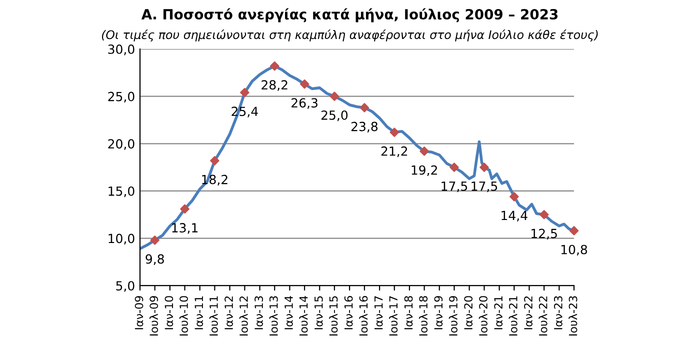 The width and height of the screenshot is (700, 338). Describe the element at coordinates (348, 313) in the screenshot. I see `x-tick-label: Ιαν-16` at that location.